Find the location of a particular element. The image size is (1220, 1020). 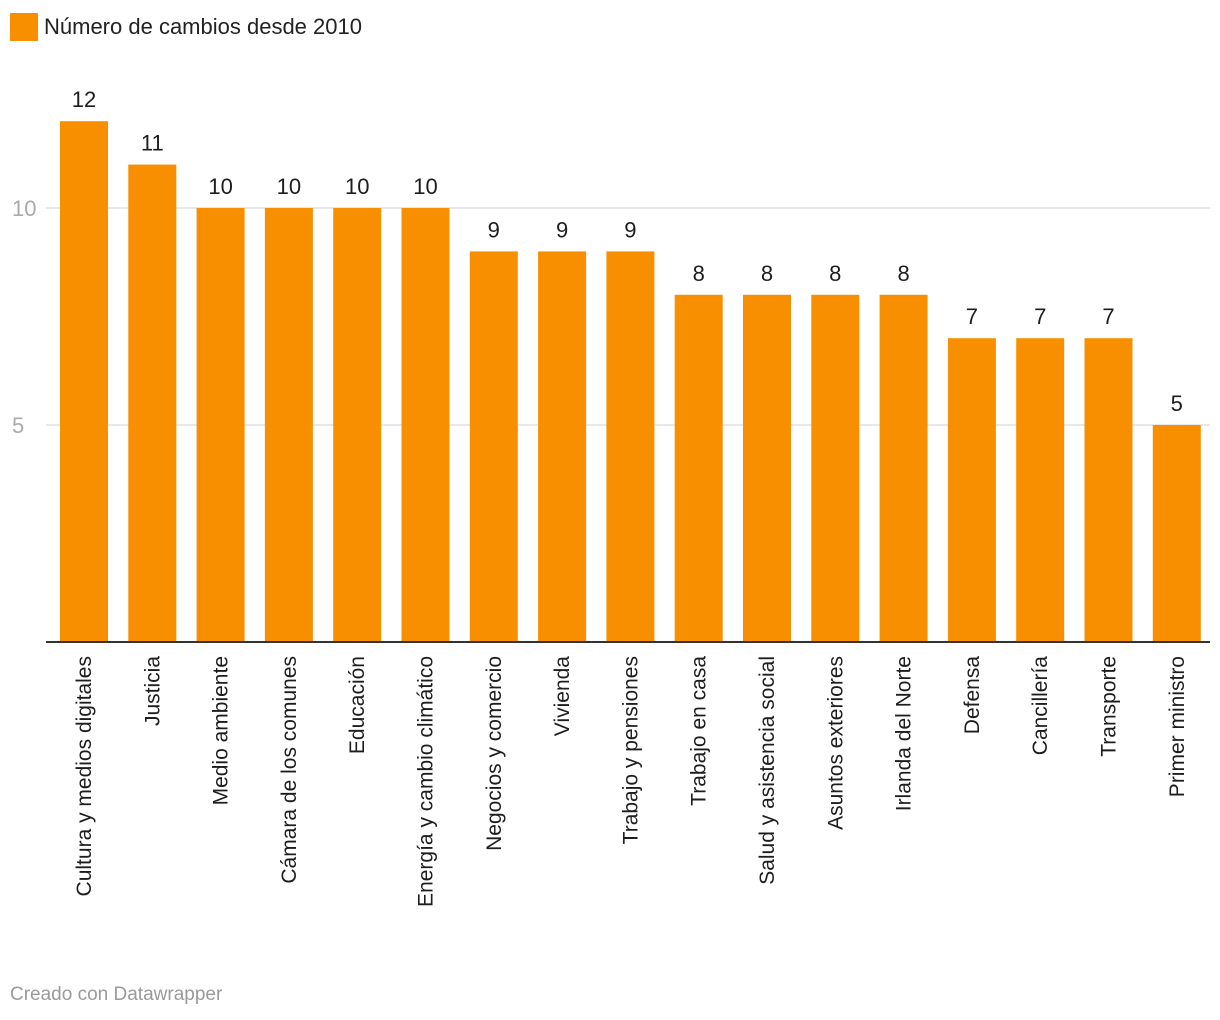

category-label-4: Cámara de los comunes is located at coordinates (289, 770).